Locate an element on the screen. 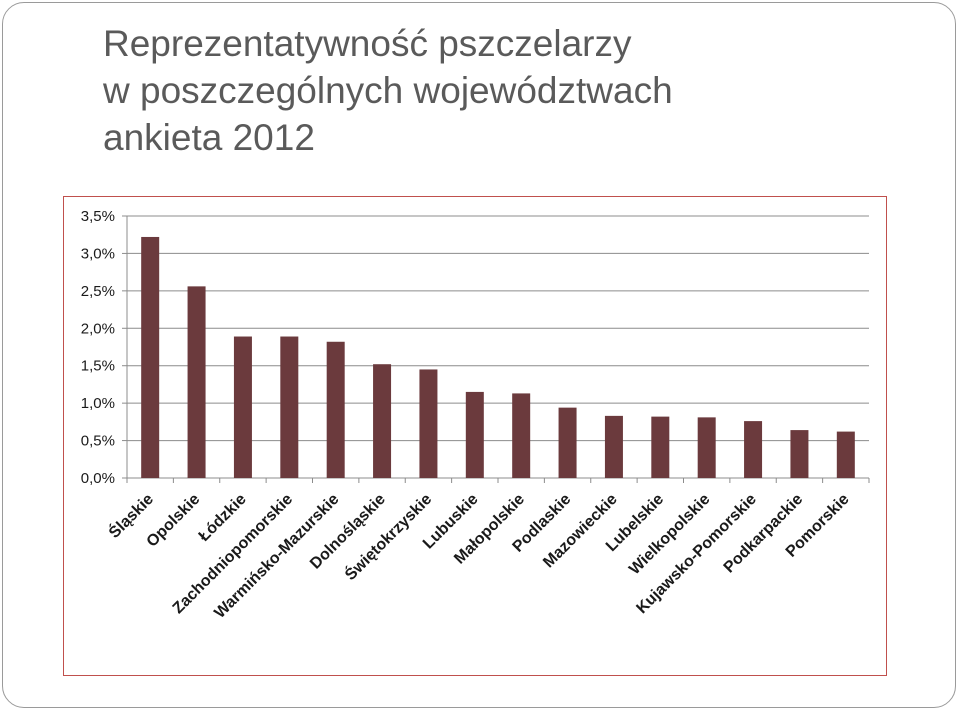 The image size is (960, 712). y-tick-label: 0,0% is located at coordinates (98, 478).